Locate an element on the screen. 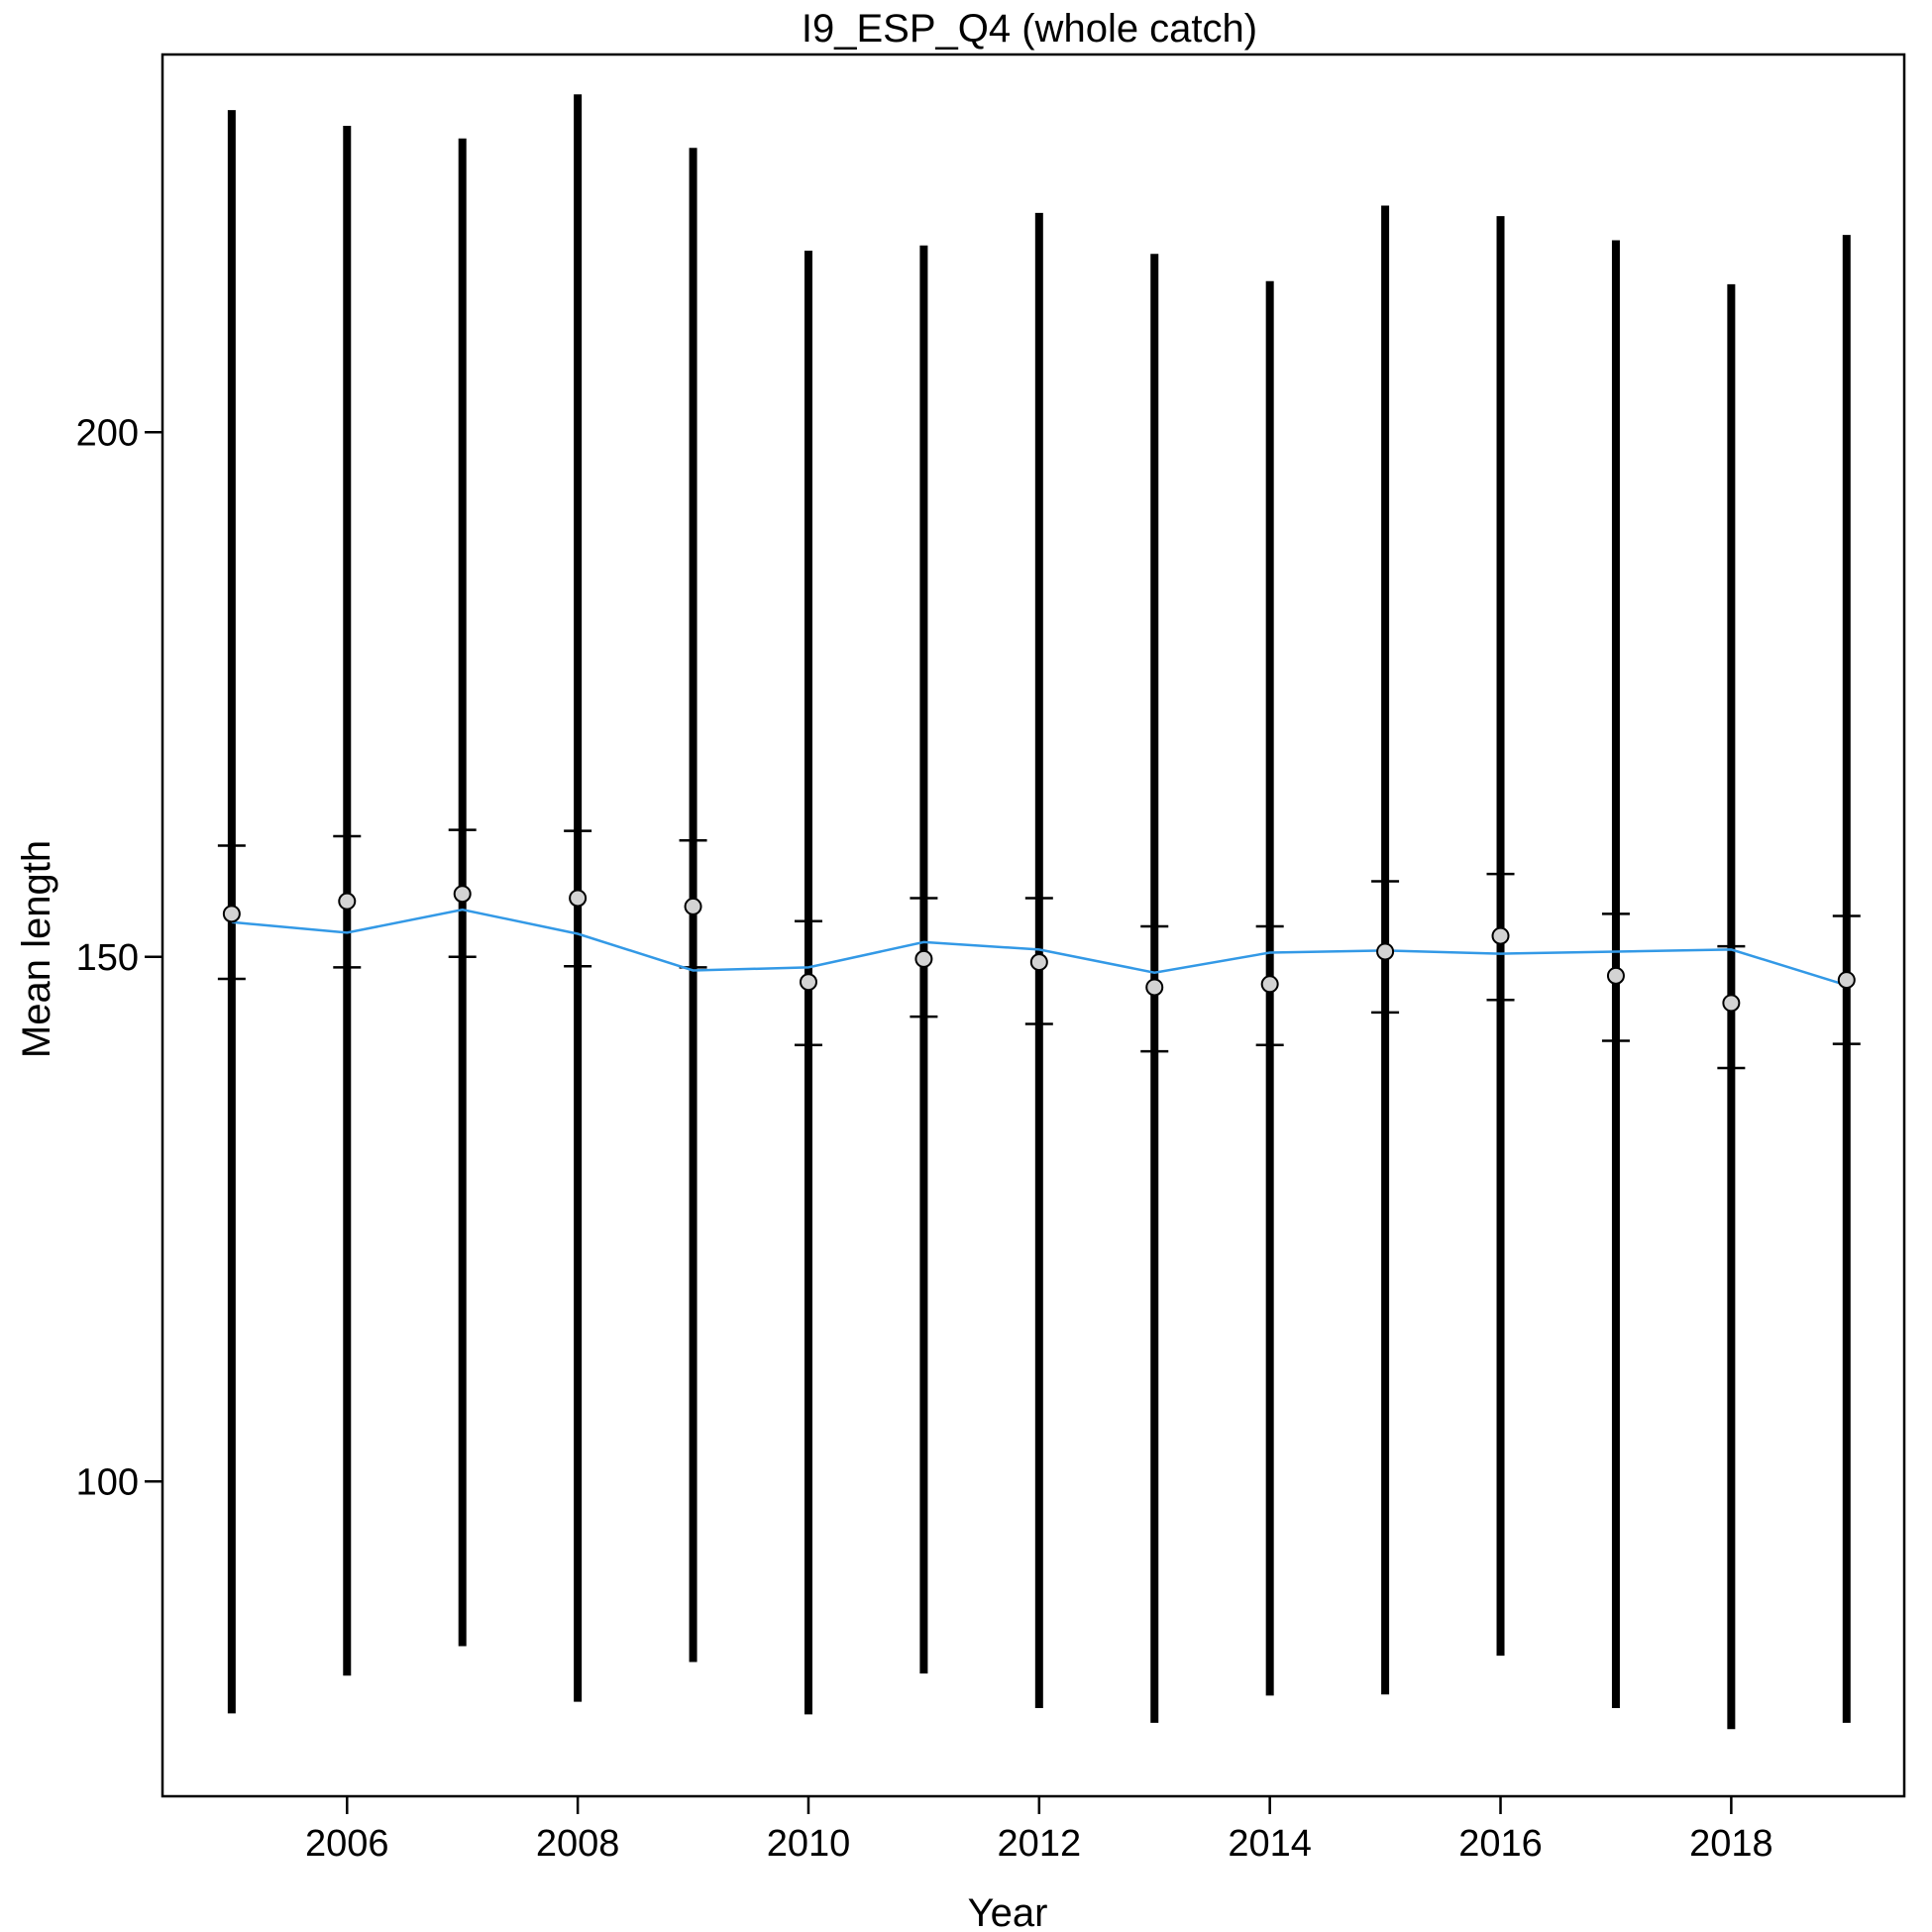  observed-point-2011 is located at coordinates (923, 958).